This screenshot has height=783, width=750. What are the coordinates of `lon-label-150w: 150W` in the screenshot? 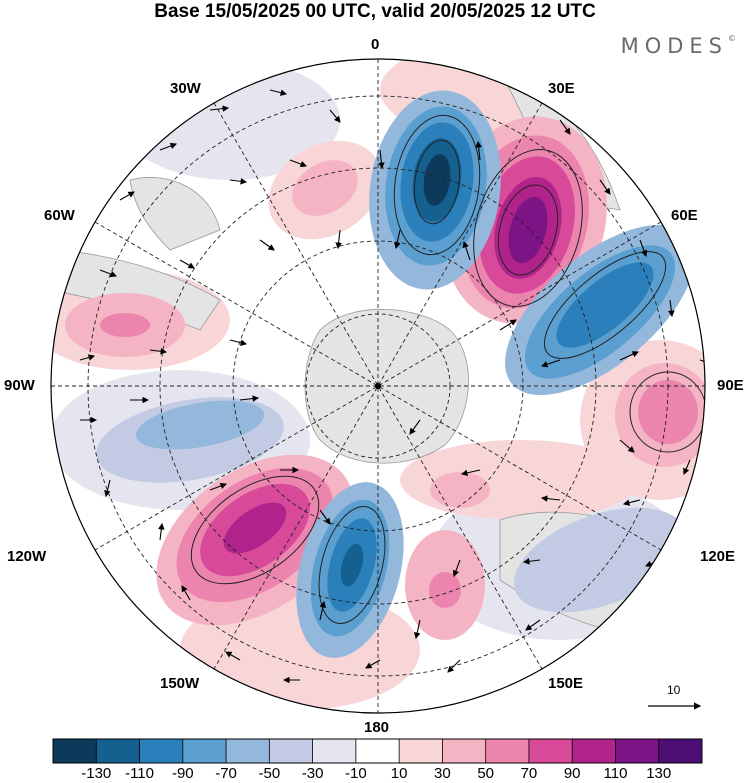 It's located at (180, 683).